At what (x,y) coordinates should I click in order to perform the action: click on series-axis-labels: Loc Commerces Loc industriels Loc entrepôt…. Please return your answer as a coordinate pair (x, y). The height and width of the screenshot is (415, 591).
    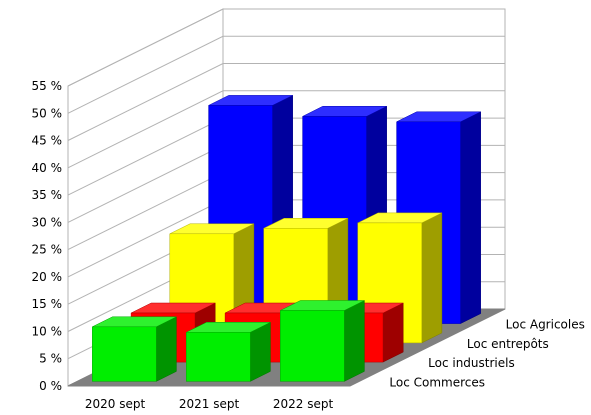
    Looking at the image, I should click on (486, 354).